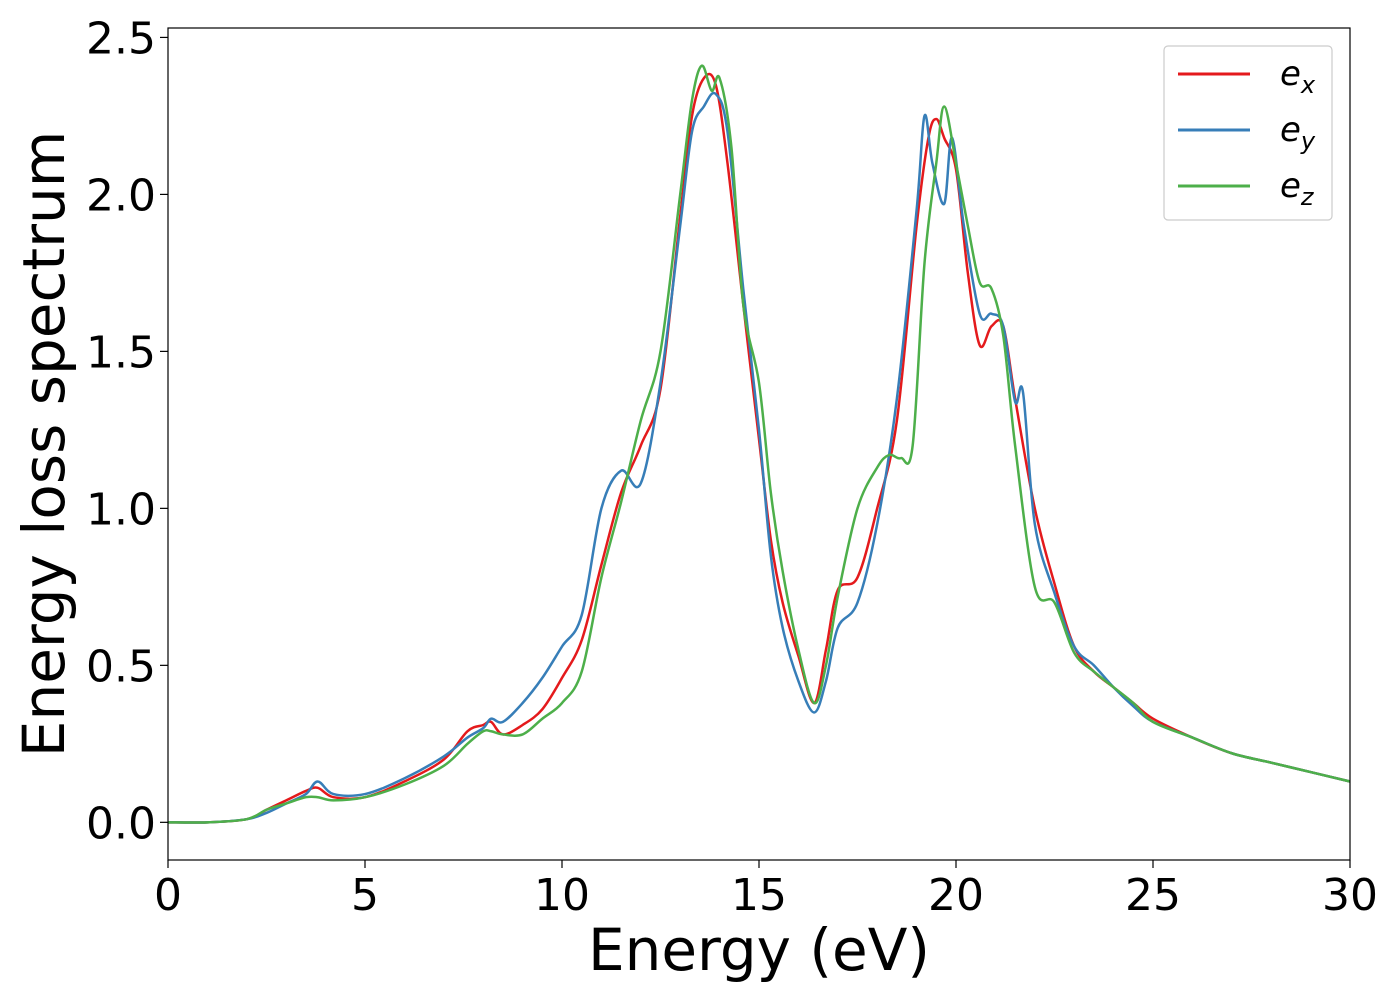 This screenshot has height=1000, width=1400. Describe the element at coordinates (1298, 76) in the screenshot. I see `legend-label-x: ex` at that location.